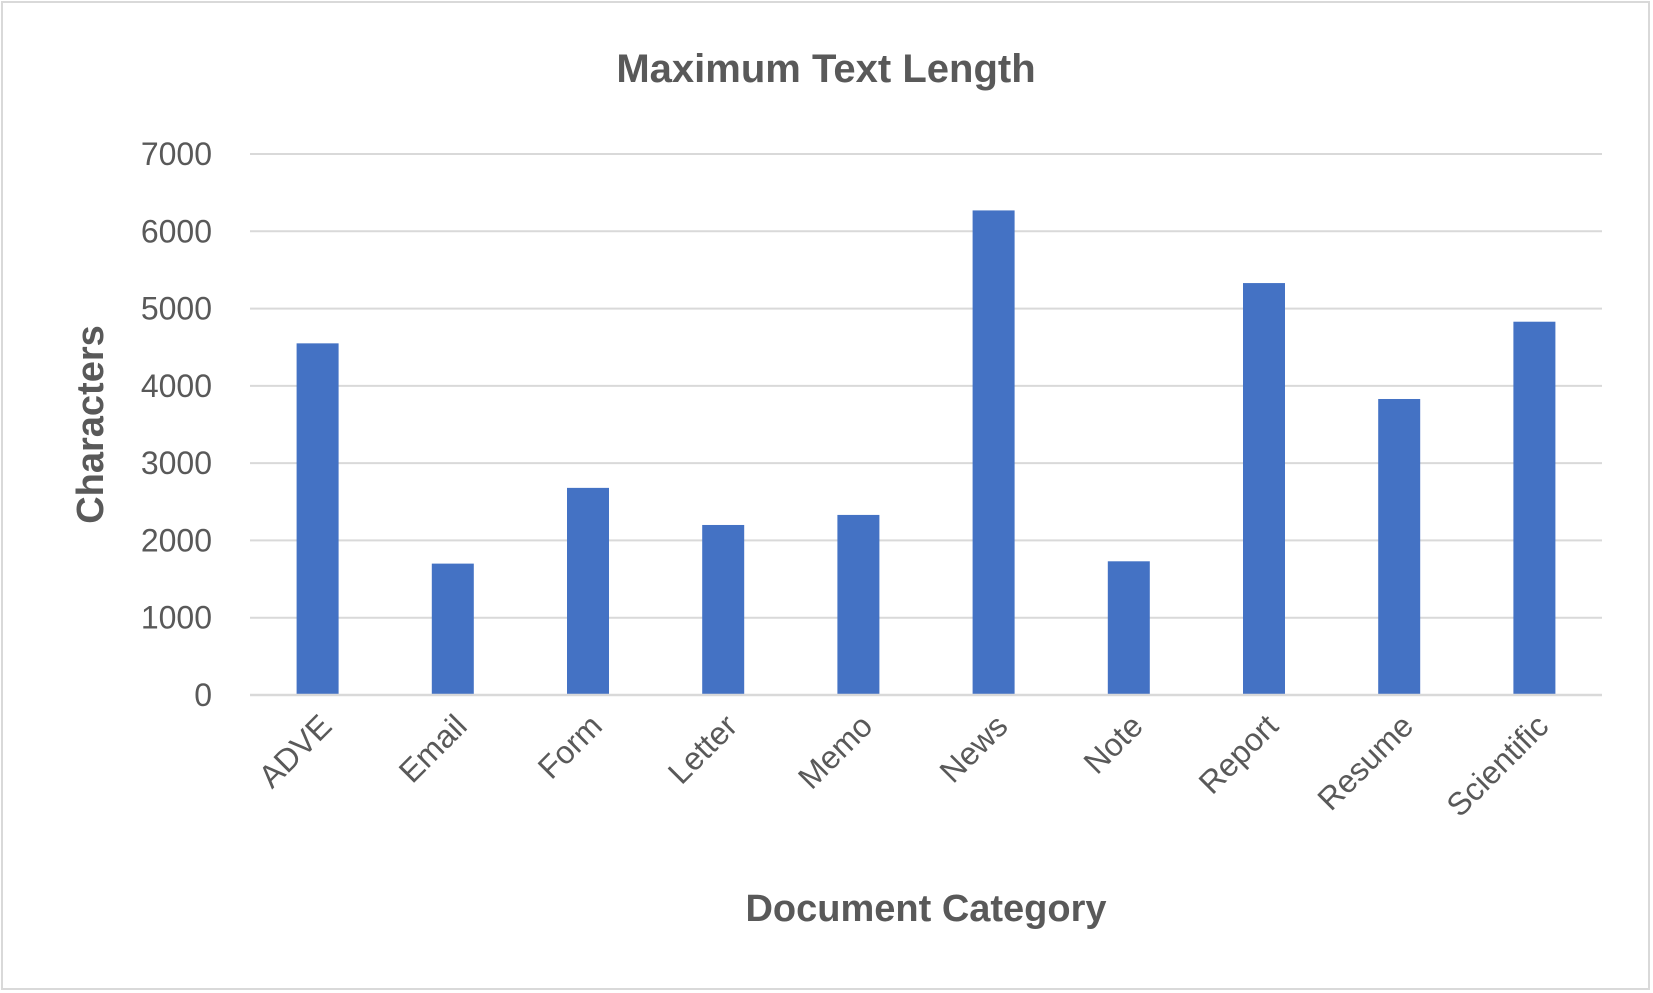  I want to click on x-tick-label: Report, so click(1238, 753).